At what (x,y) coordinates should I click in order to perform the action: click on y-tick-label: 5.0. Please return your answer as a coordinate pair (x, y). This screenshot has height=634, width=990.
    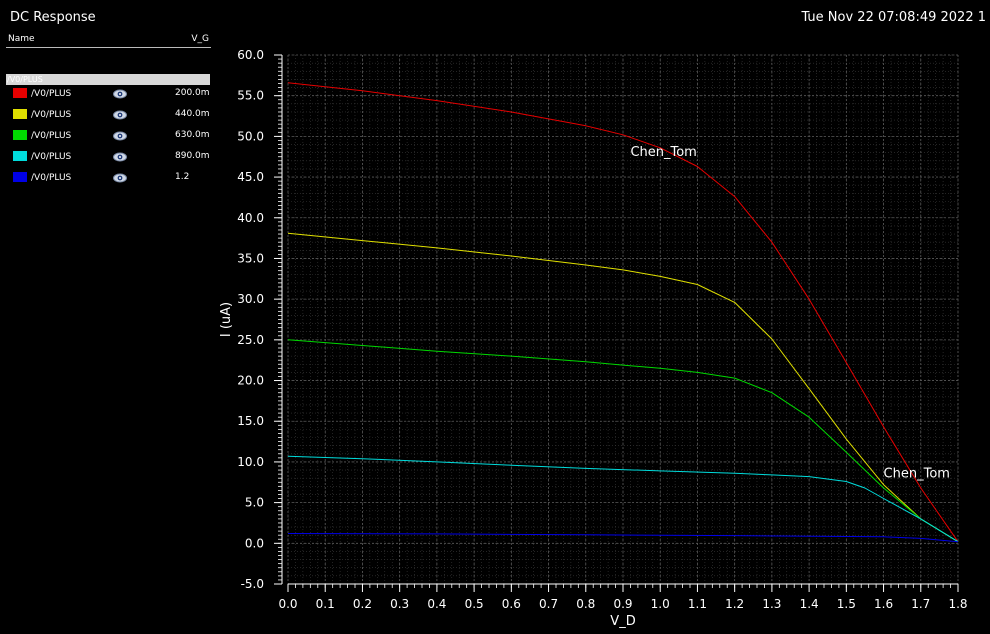
    Looking at the image, I should click on (254, 503).